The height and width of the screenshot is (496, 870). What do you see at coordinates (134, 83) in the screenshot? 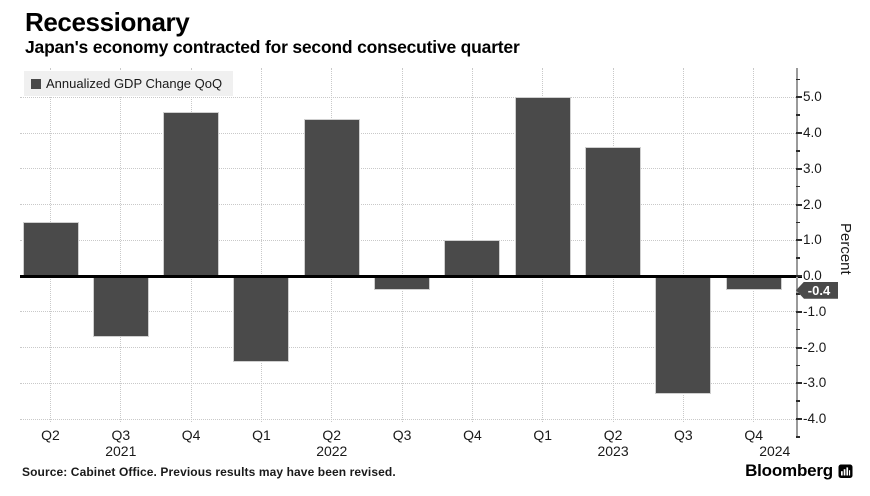
I see `legend-label: Annualized GDP Change QoQ` at bounding box center [134, 83].